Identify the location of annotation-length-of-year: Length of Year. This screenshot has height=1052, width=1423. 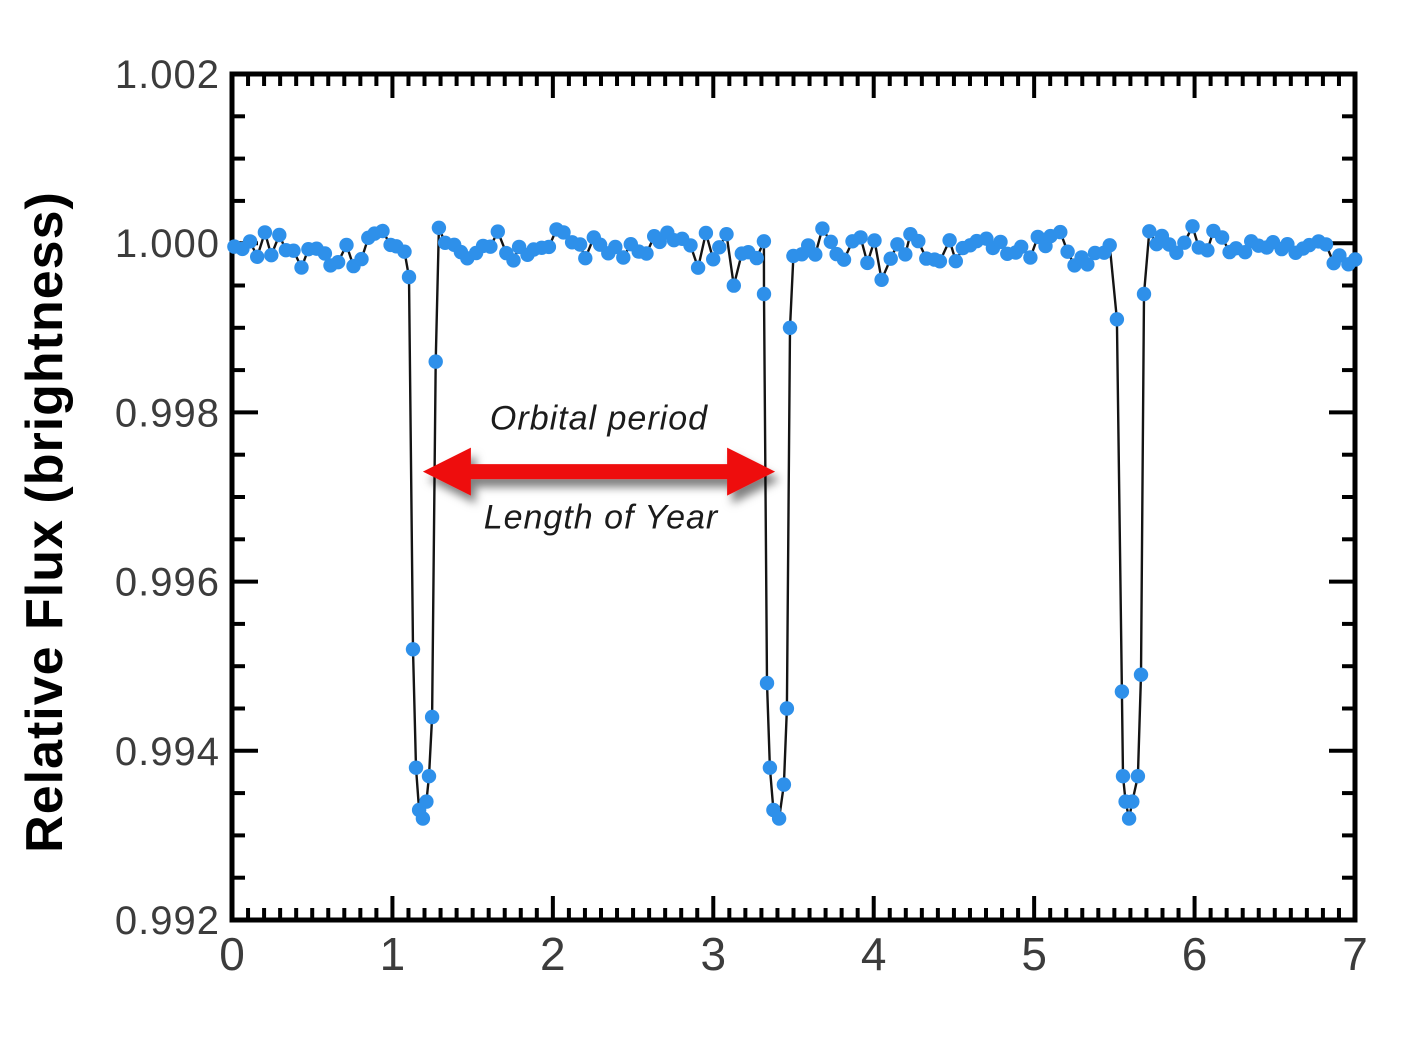
(601, 518).